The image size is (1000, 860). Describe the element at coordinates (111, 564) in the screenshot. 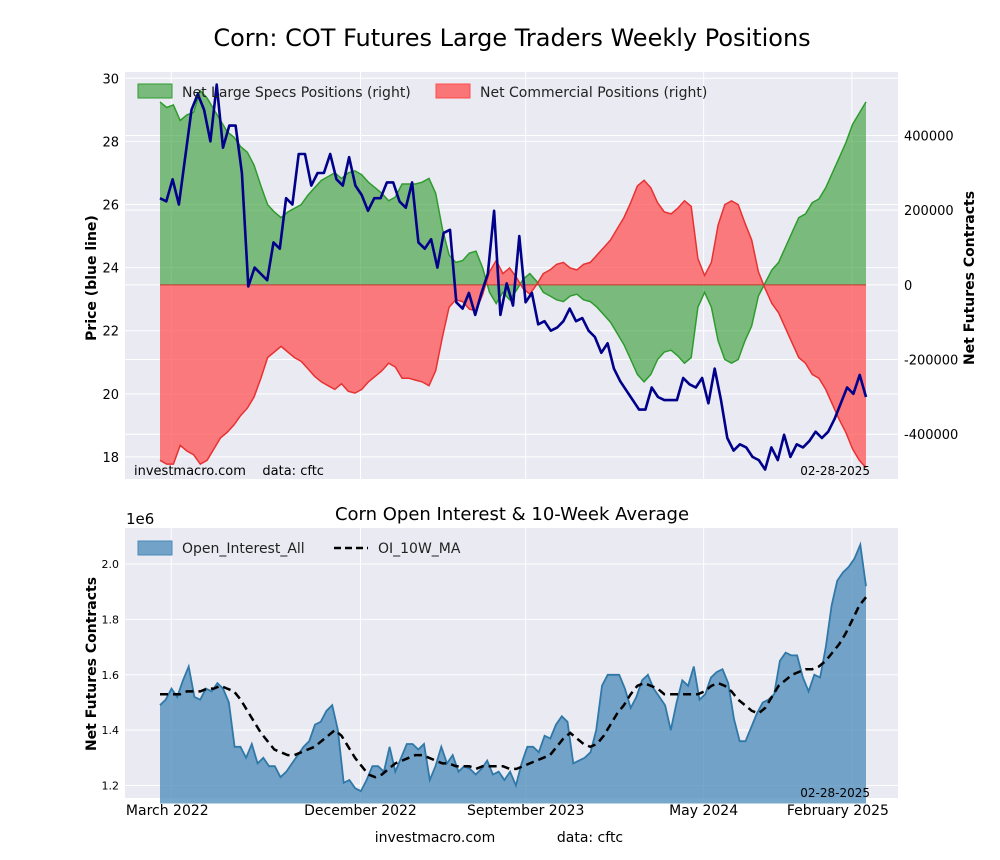

I see `open-interest-y-tick-label: 2.0` at that location.